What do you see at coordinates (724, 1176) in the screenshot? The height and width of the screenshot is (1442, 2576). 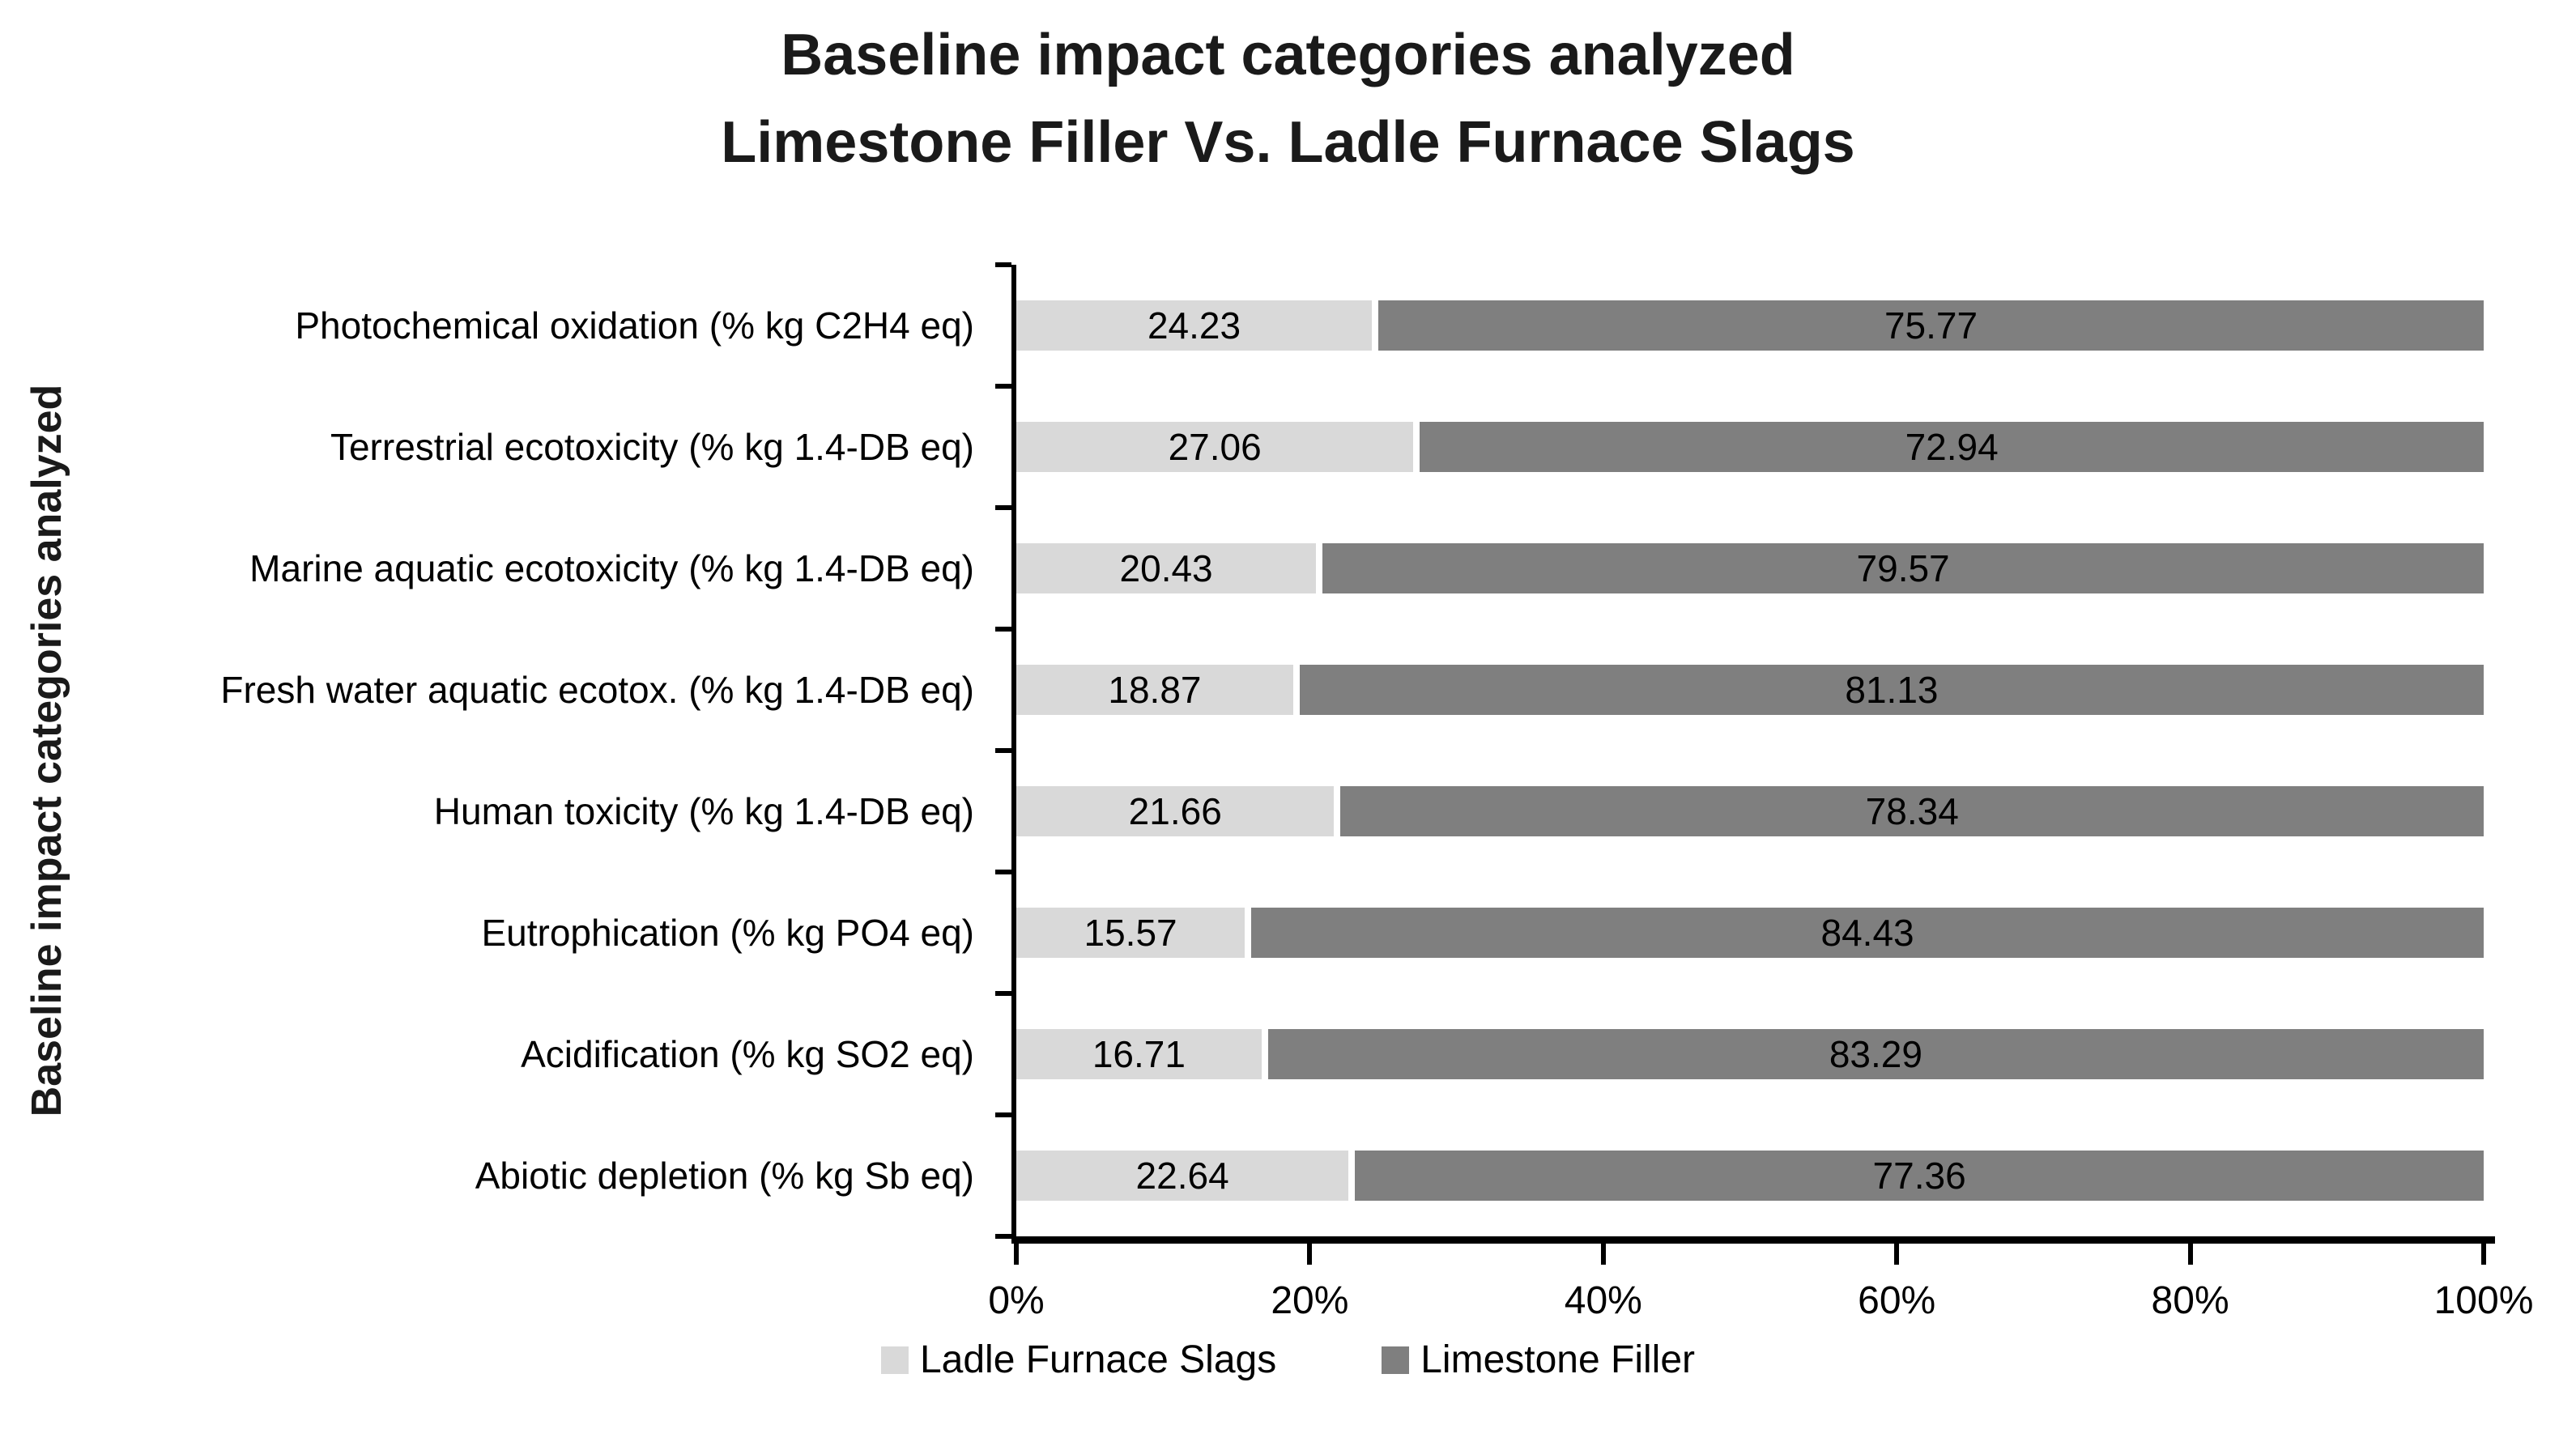 I see `category-label: Abiotic depletion (% kg Sb eq)` at bounding box center [724, 1176].